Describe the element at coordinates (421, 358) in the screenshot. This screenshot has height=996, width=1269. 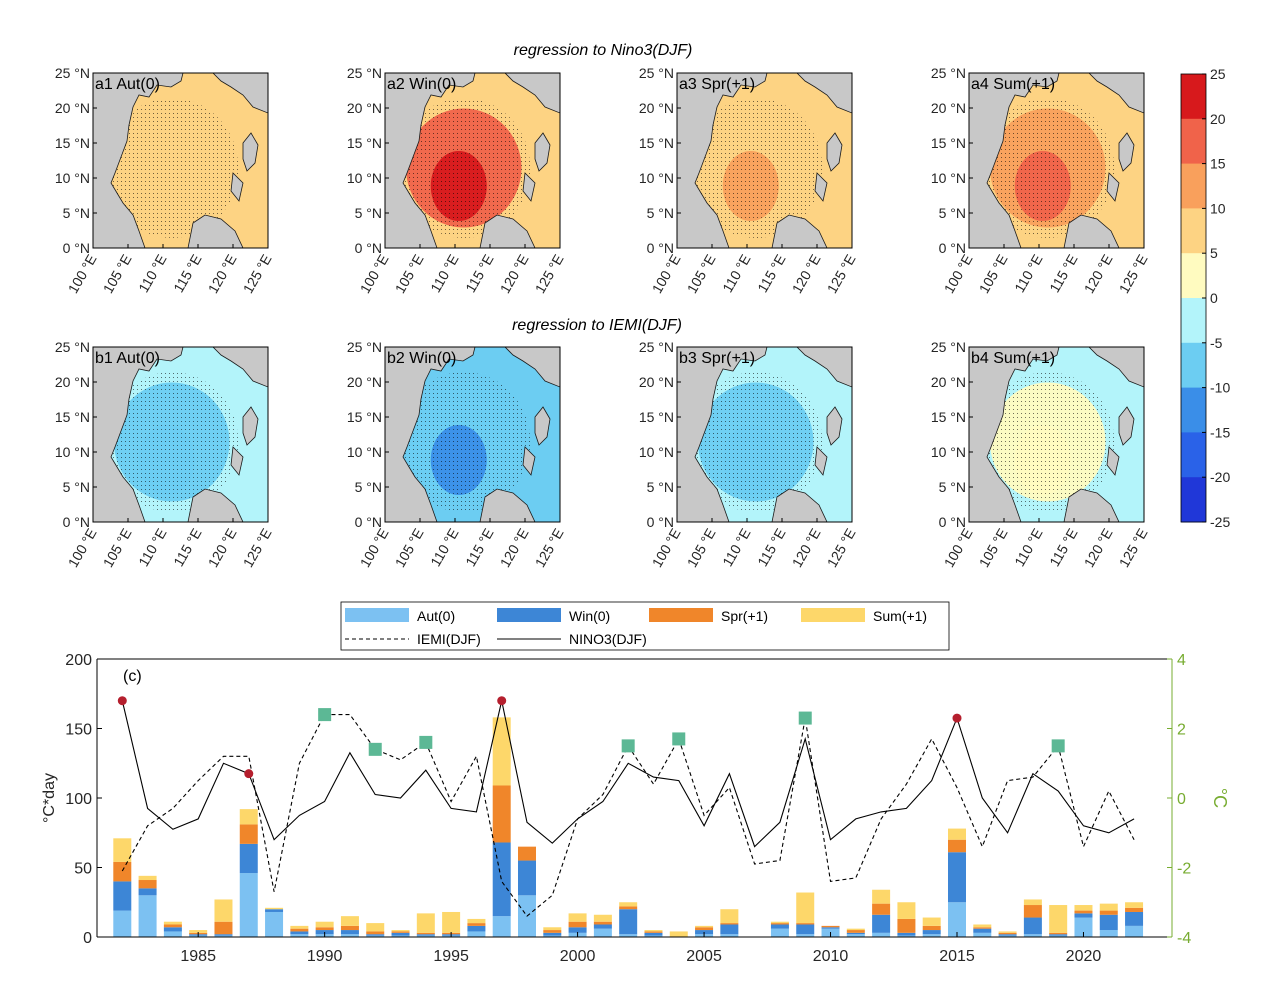
I see `map-panel-label: b2 Win(0)` at that location.